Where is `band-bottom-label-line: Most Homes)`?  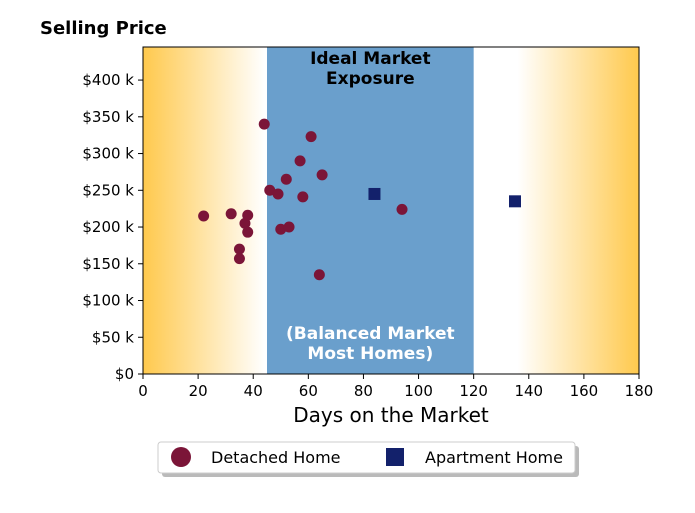
band-bottom-label-line: Most Homes) is located at coordinates (370, 354).